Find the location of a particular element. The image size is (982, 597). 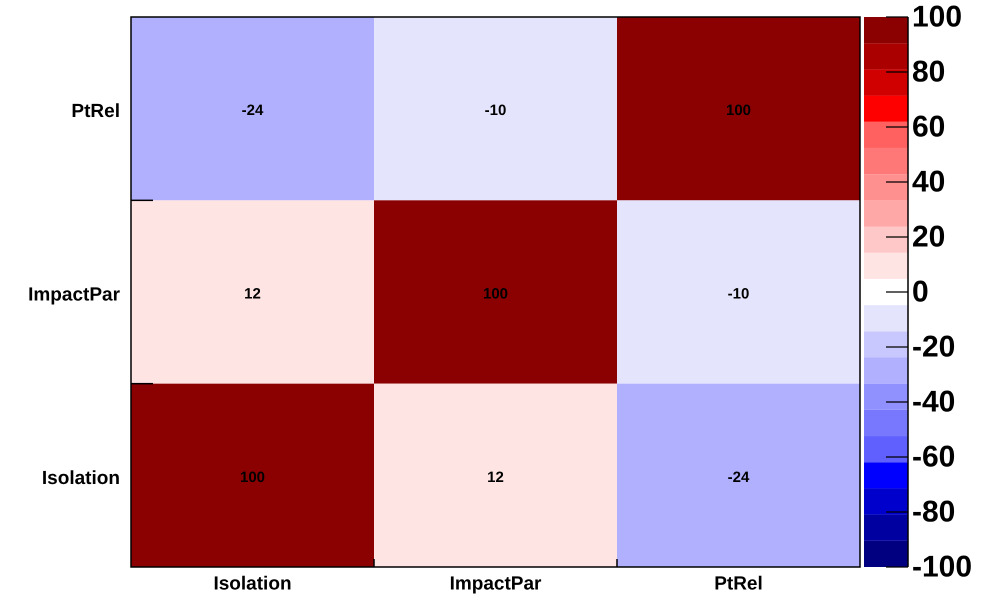

color-bar-label: -80 is located at coordinates (934, 512).